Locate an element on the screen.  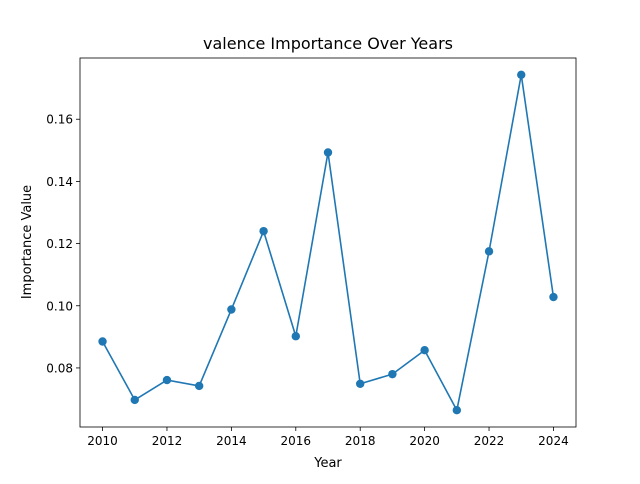
x-tick-label: 2012 is located at coordinates (167, 441).